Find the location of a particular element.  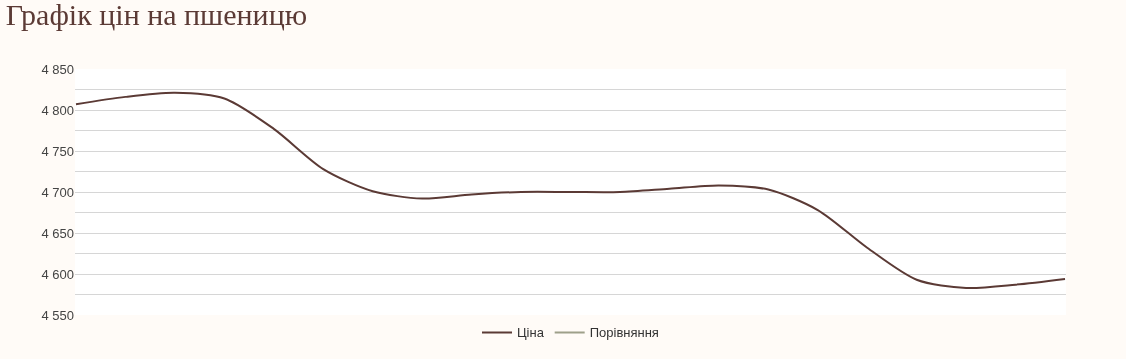

y-tick-label: 4 600 is located at coordinates (57, 274).